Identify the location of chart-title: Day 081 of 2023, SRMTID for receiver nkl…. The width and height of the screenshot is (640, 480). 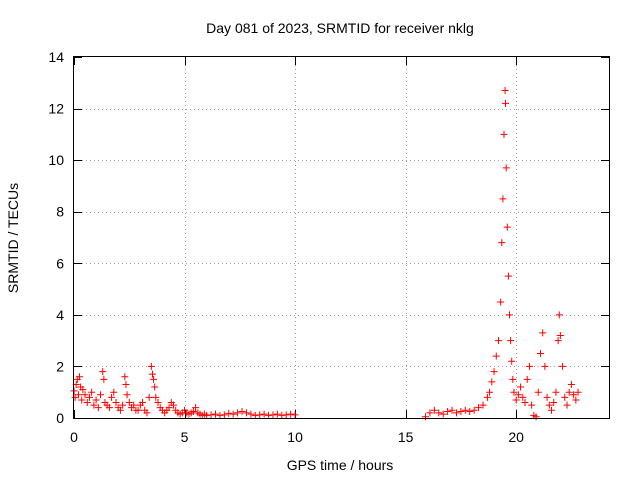
(340, 28).